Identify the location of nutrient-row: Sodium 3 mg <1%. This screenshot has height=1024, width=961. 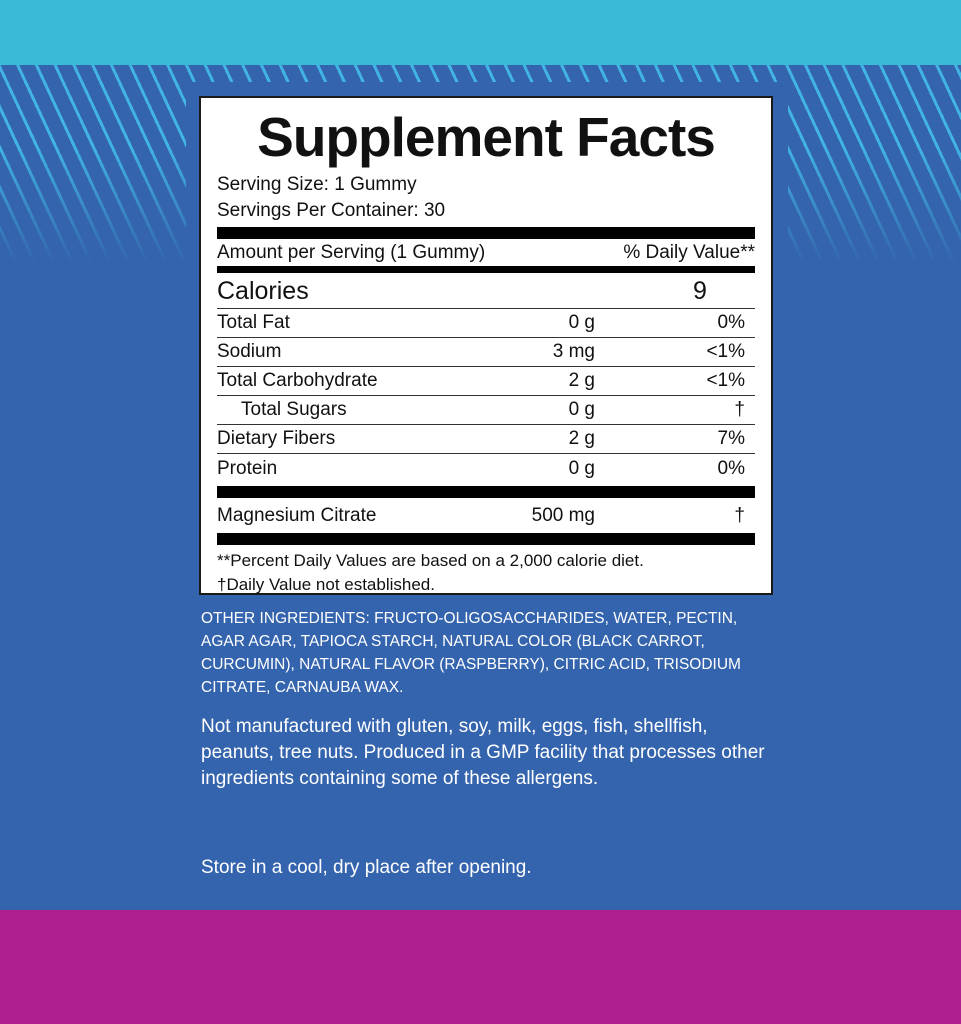
(486, 352).